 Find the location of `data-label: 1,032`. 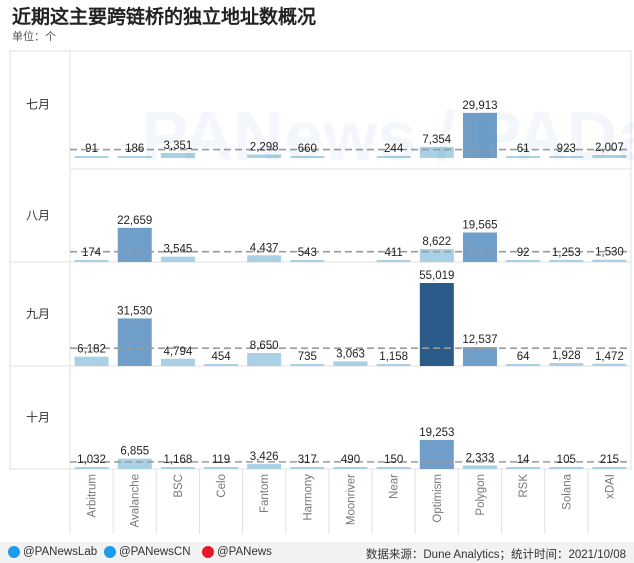

data-label: 1,032 is located at coordinates (91, 460).